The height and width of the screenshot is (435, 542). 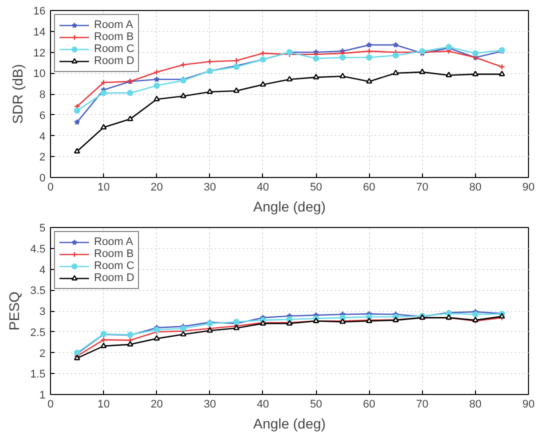 What do you see at coordinates (38, 332) in the screenshot?
I see `y-tick-label: 2.5` at bounding box center [38, 332].